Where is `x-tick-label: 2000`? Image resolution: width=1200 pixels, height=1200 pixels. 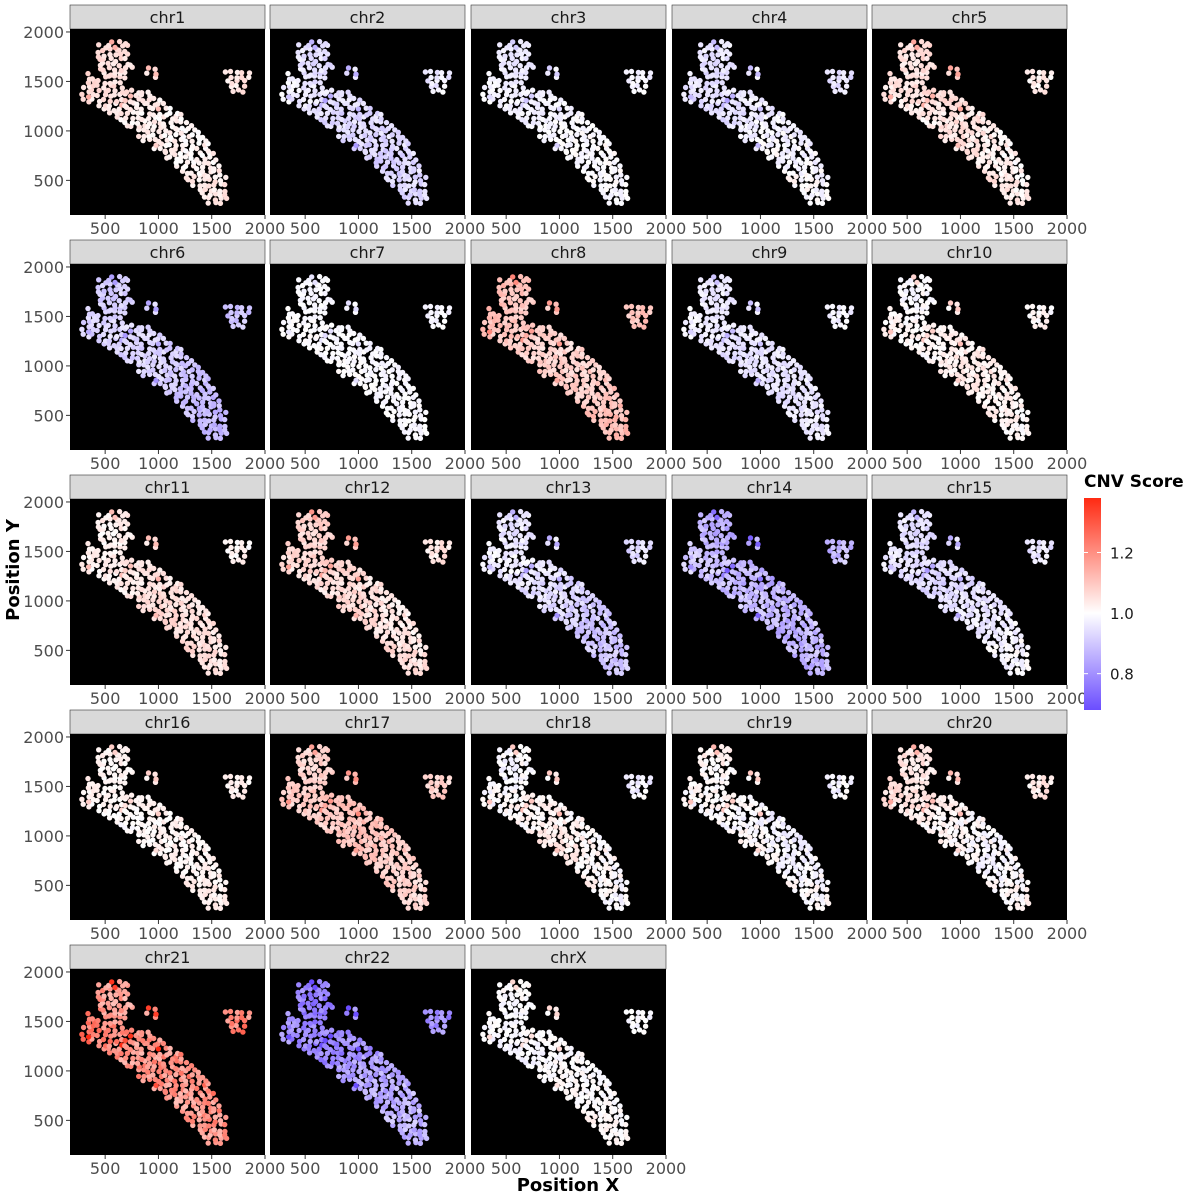 x-tick-label: 2000 is located at coordinates (666, 463).